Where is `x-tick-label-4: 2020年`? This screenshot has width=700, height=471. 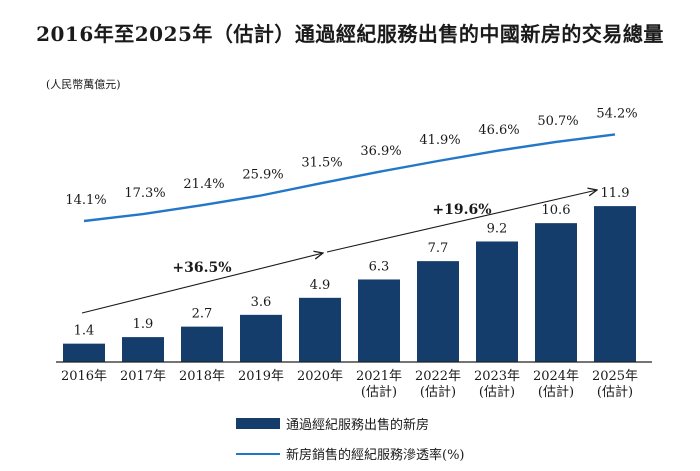 x-tick-label-4: 2020年 is located at coordinates (320, 376).